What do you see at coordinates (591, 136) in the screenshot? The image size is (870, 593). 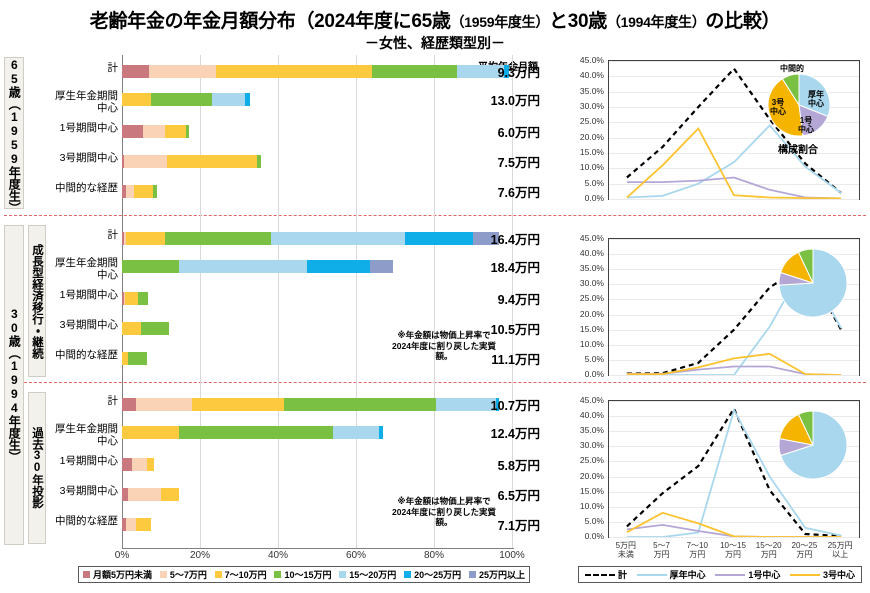 I see `line-ytick: 20.0%` at bounding box center [591, 136].